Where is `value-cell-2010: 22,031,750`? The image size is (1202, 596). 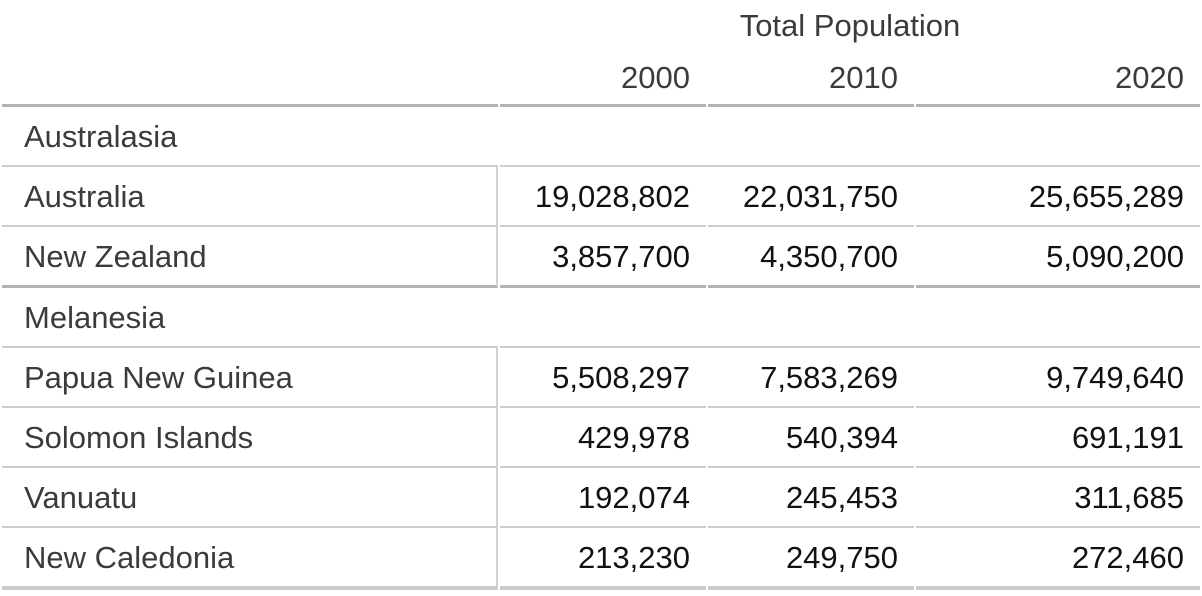
value-cell-2010: 22,031,750 is located at coordinates (811, 197).